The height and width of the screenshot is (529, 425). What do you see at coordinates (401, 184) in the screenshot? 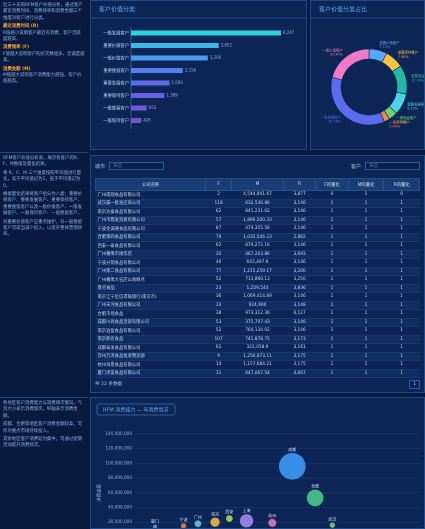
I see `column-header: R的量化` at bounding box center [401, 184].